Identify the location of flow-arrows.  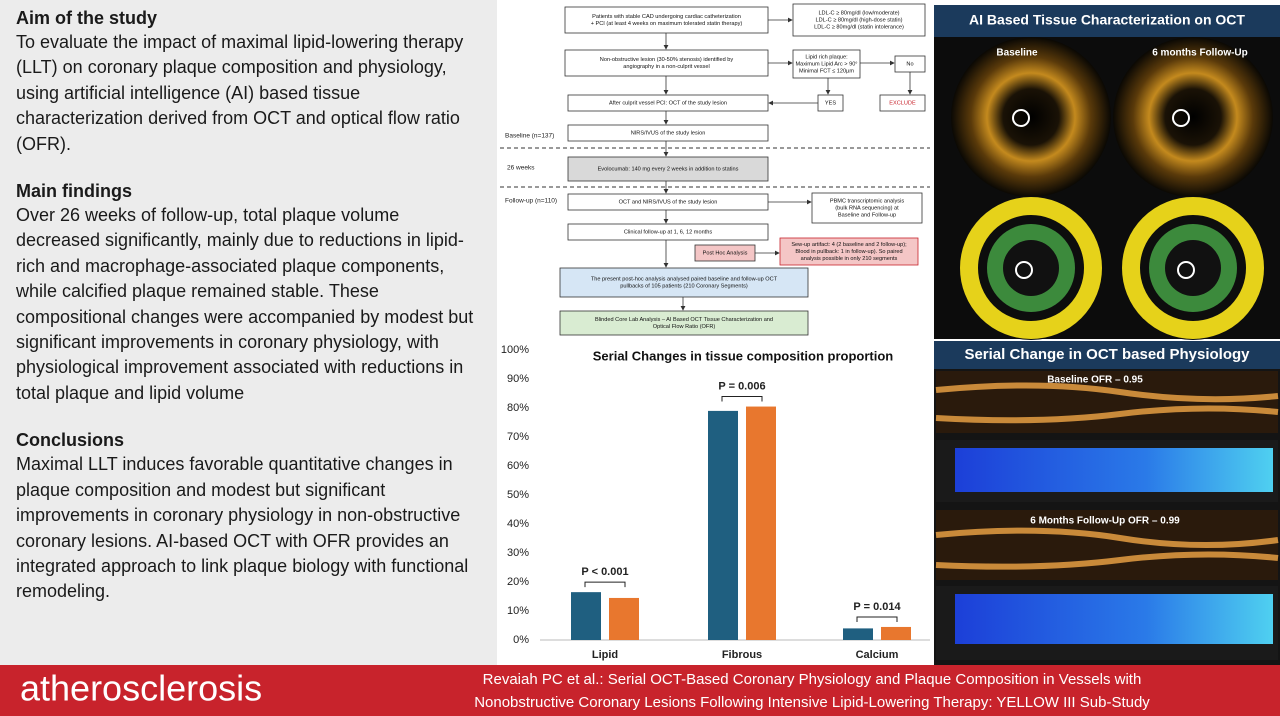
(788, 164).